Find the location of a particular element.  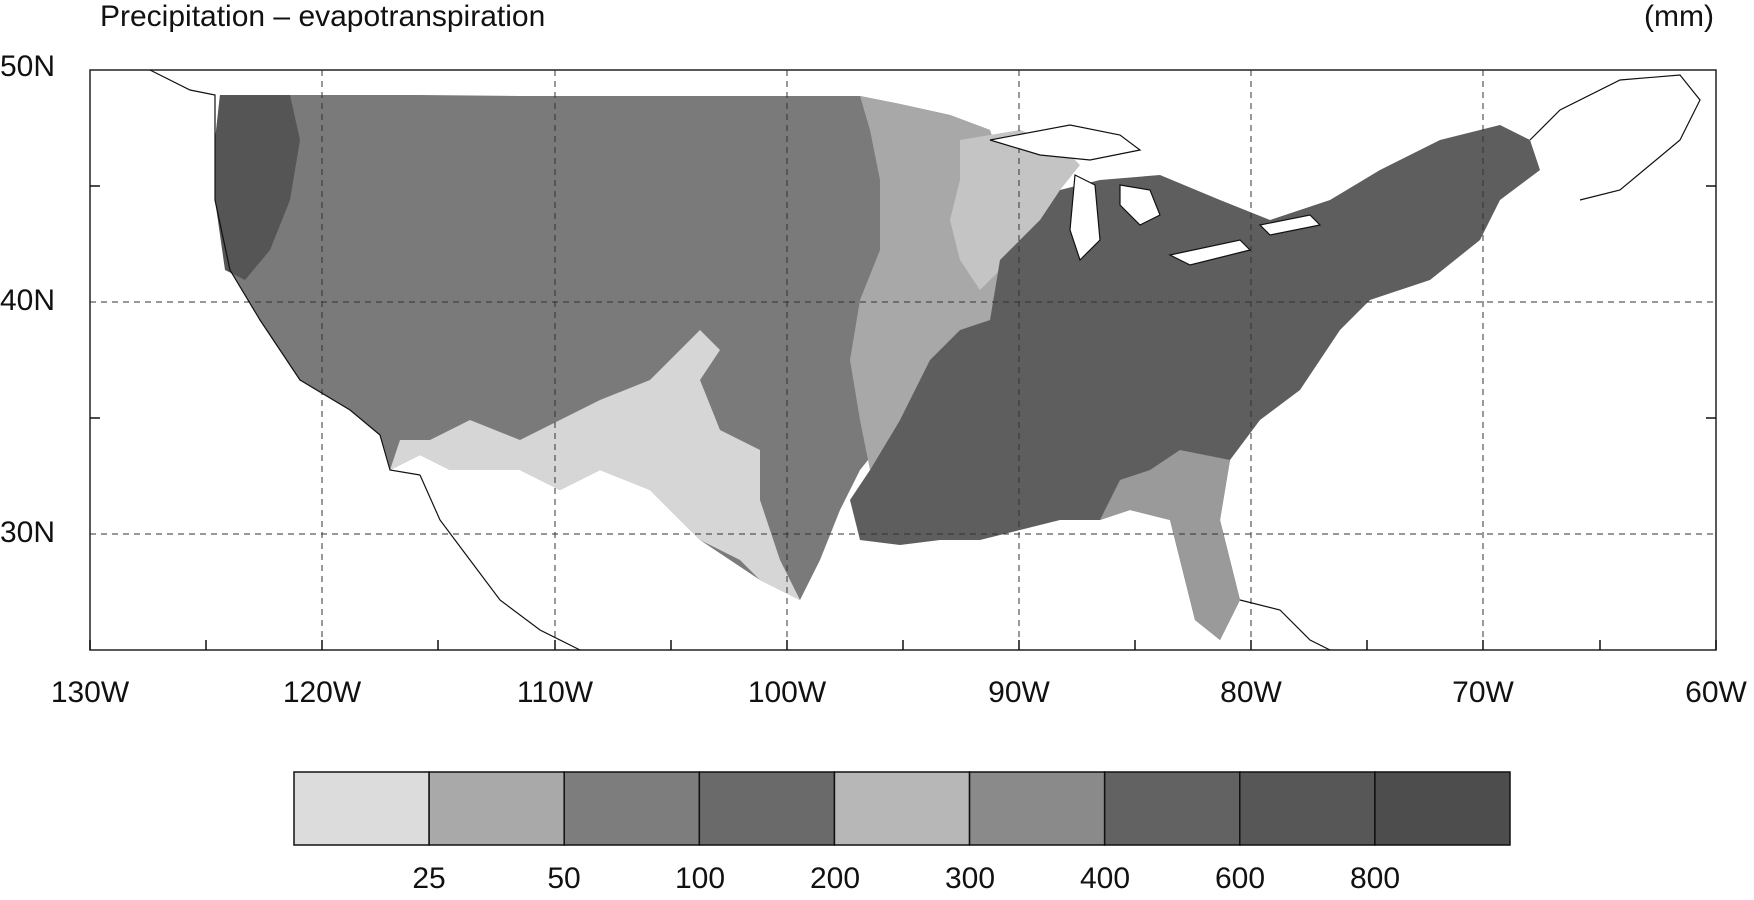

colorbar-label-800: 800 is located at coordinates (1375, 878).